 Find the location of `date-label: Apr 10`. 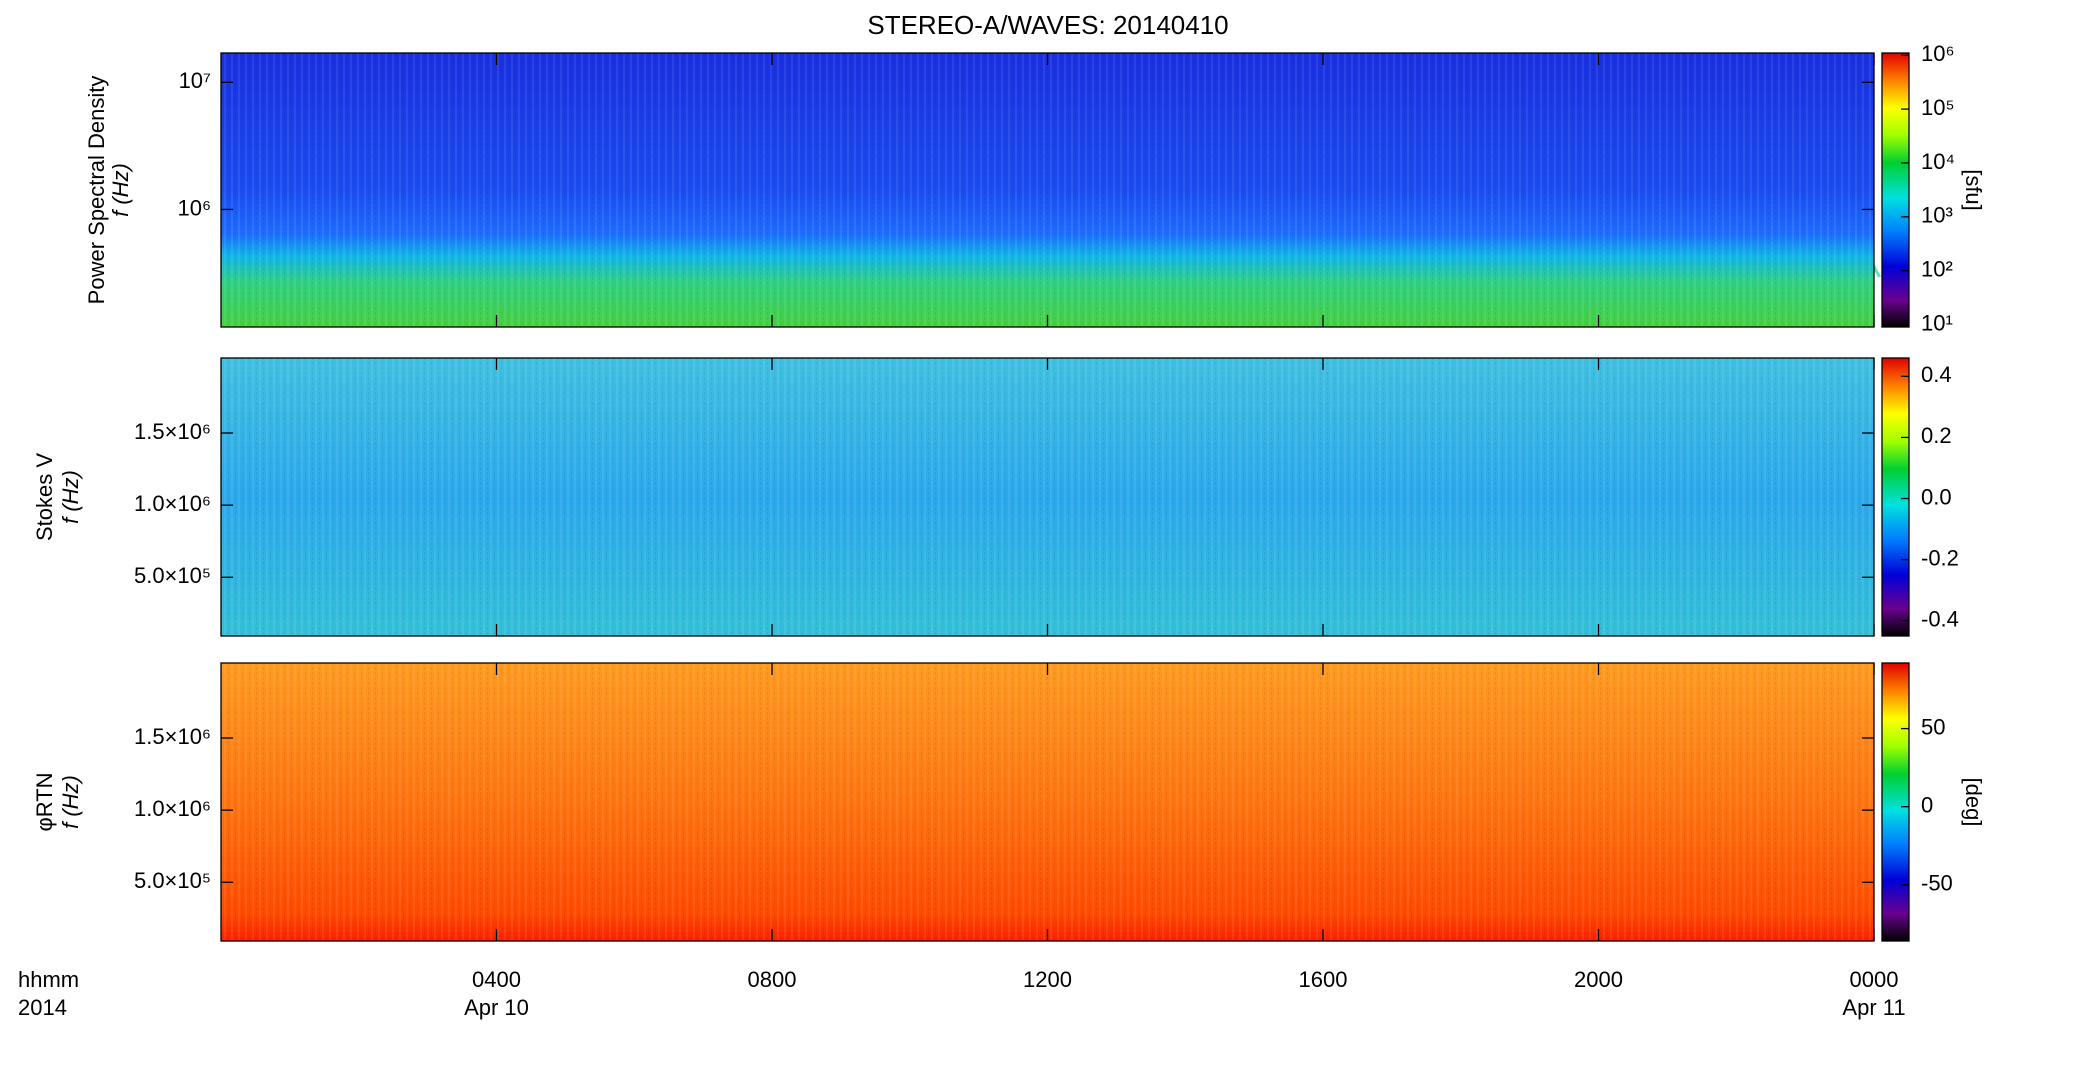

date-label: Apr 10 is located at coordinates (496, 1007).